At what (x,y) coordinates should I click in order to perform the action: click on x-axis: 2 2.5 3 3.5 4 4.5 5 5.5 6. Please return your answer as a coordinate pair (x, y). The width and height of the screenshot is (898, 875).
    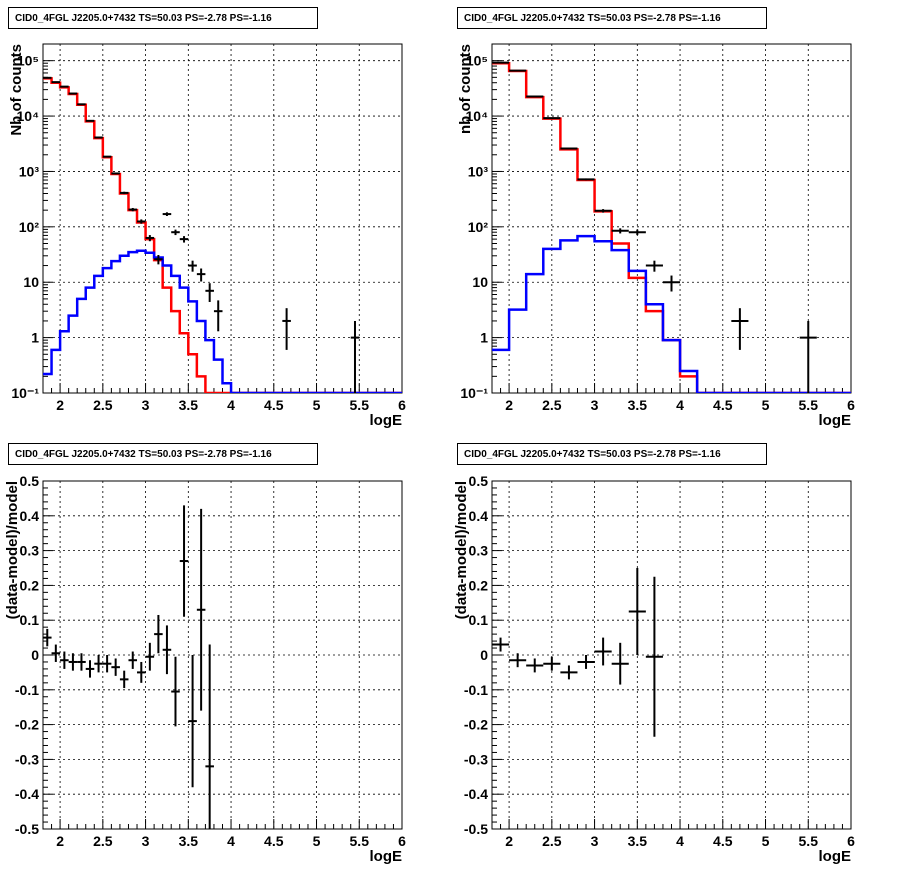
    Looking at the image, I should click on (673, 834).